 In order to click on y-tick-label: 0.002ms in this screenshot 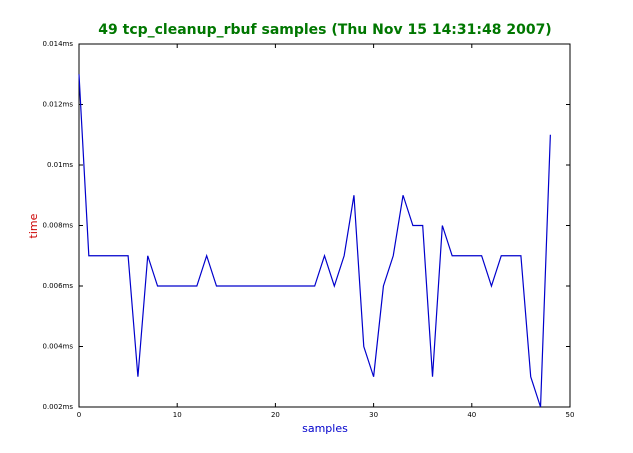, I will do `click(57, 407)`.